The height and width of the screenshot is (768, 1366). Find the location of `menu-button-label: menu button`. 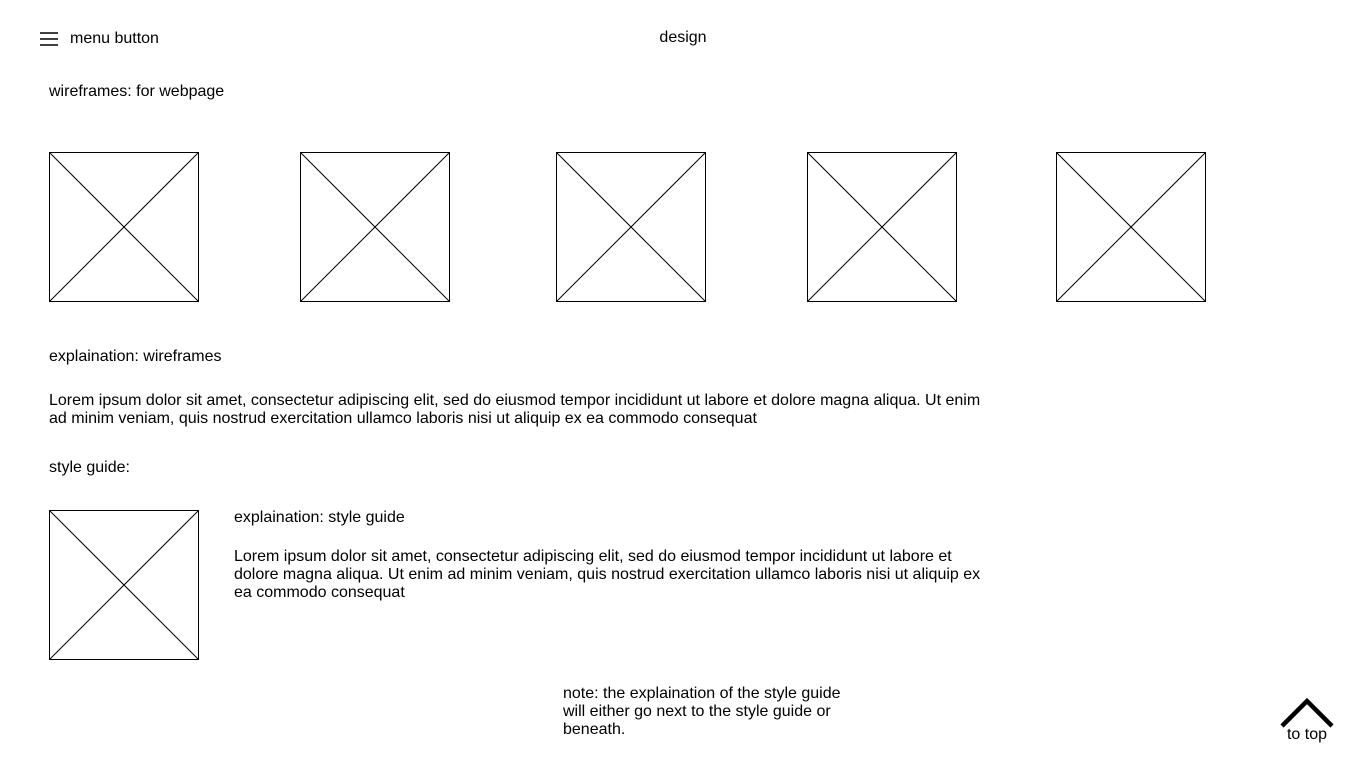

menu-button-label: menu button is located at coordinates (114, 38).